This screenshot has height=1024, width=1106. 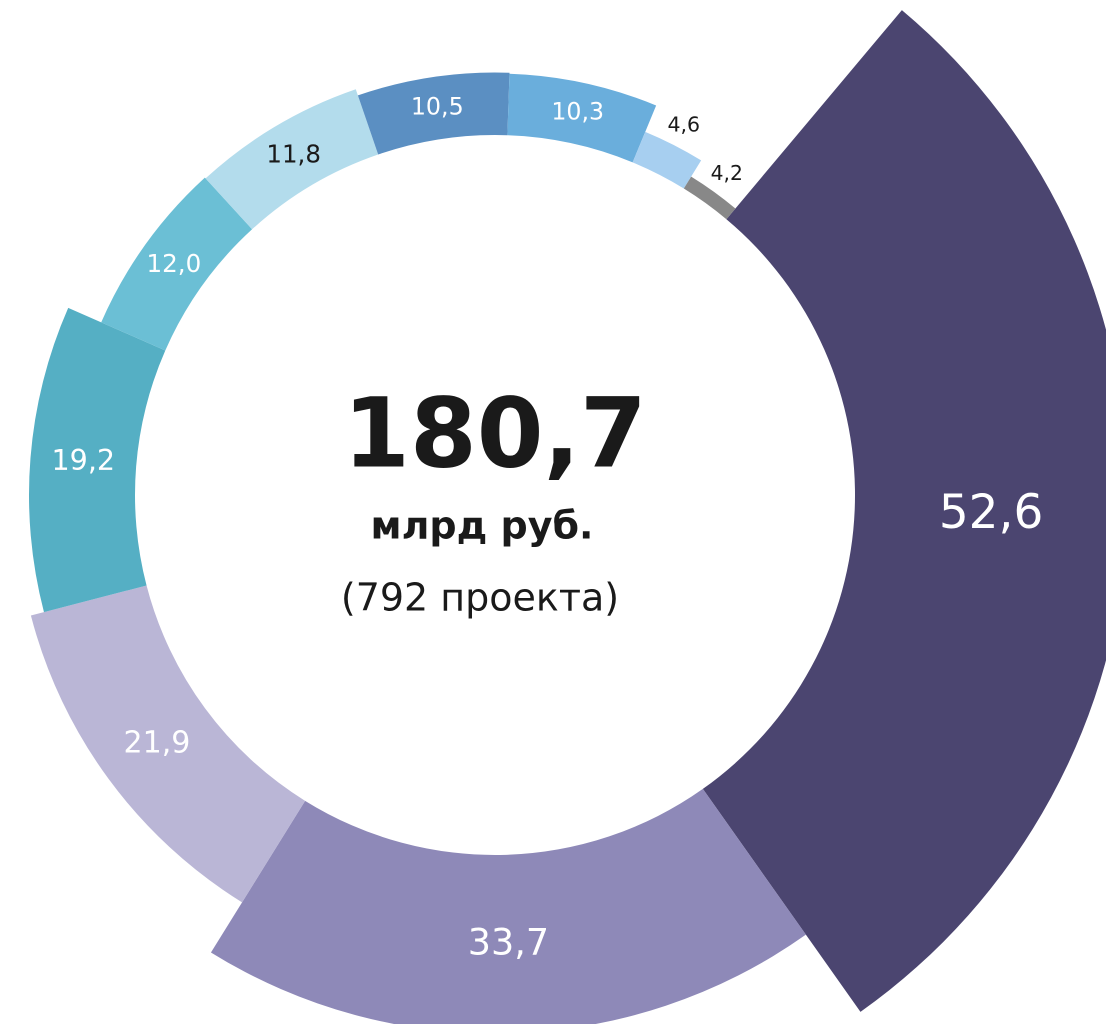 I want to click on center-total: 180,7, so click(x=495, y=433).